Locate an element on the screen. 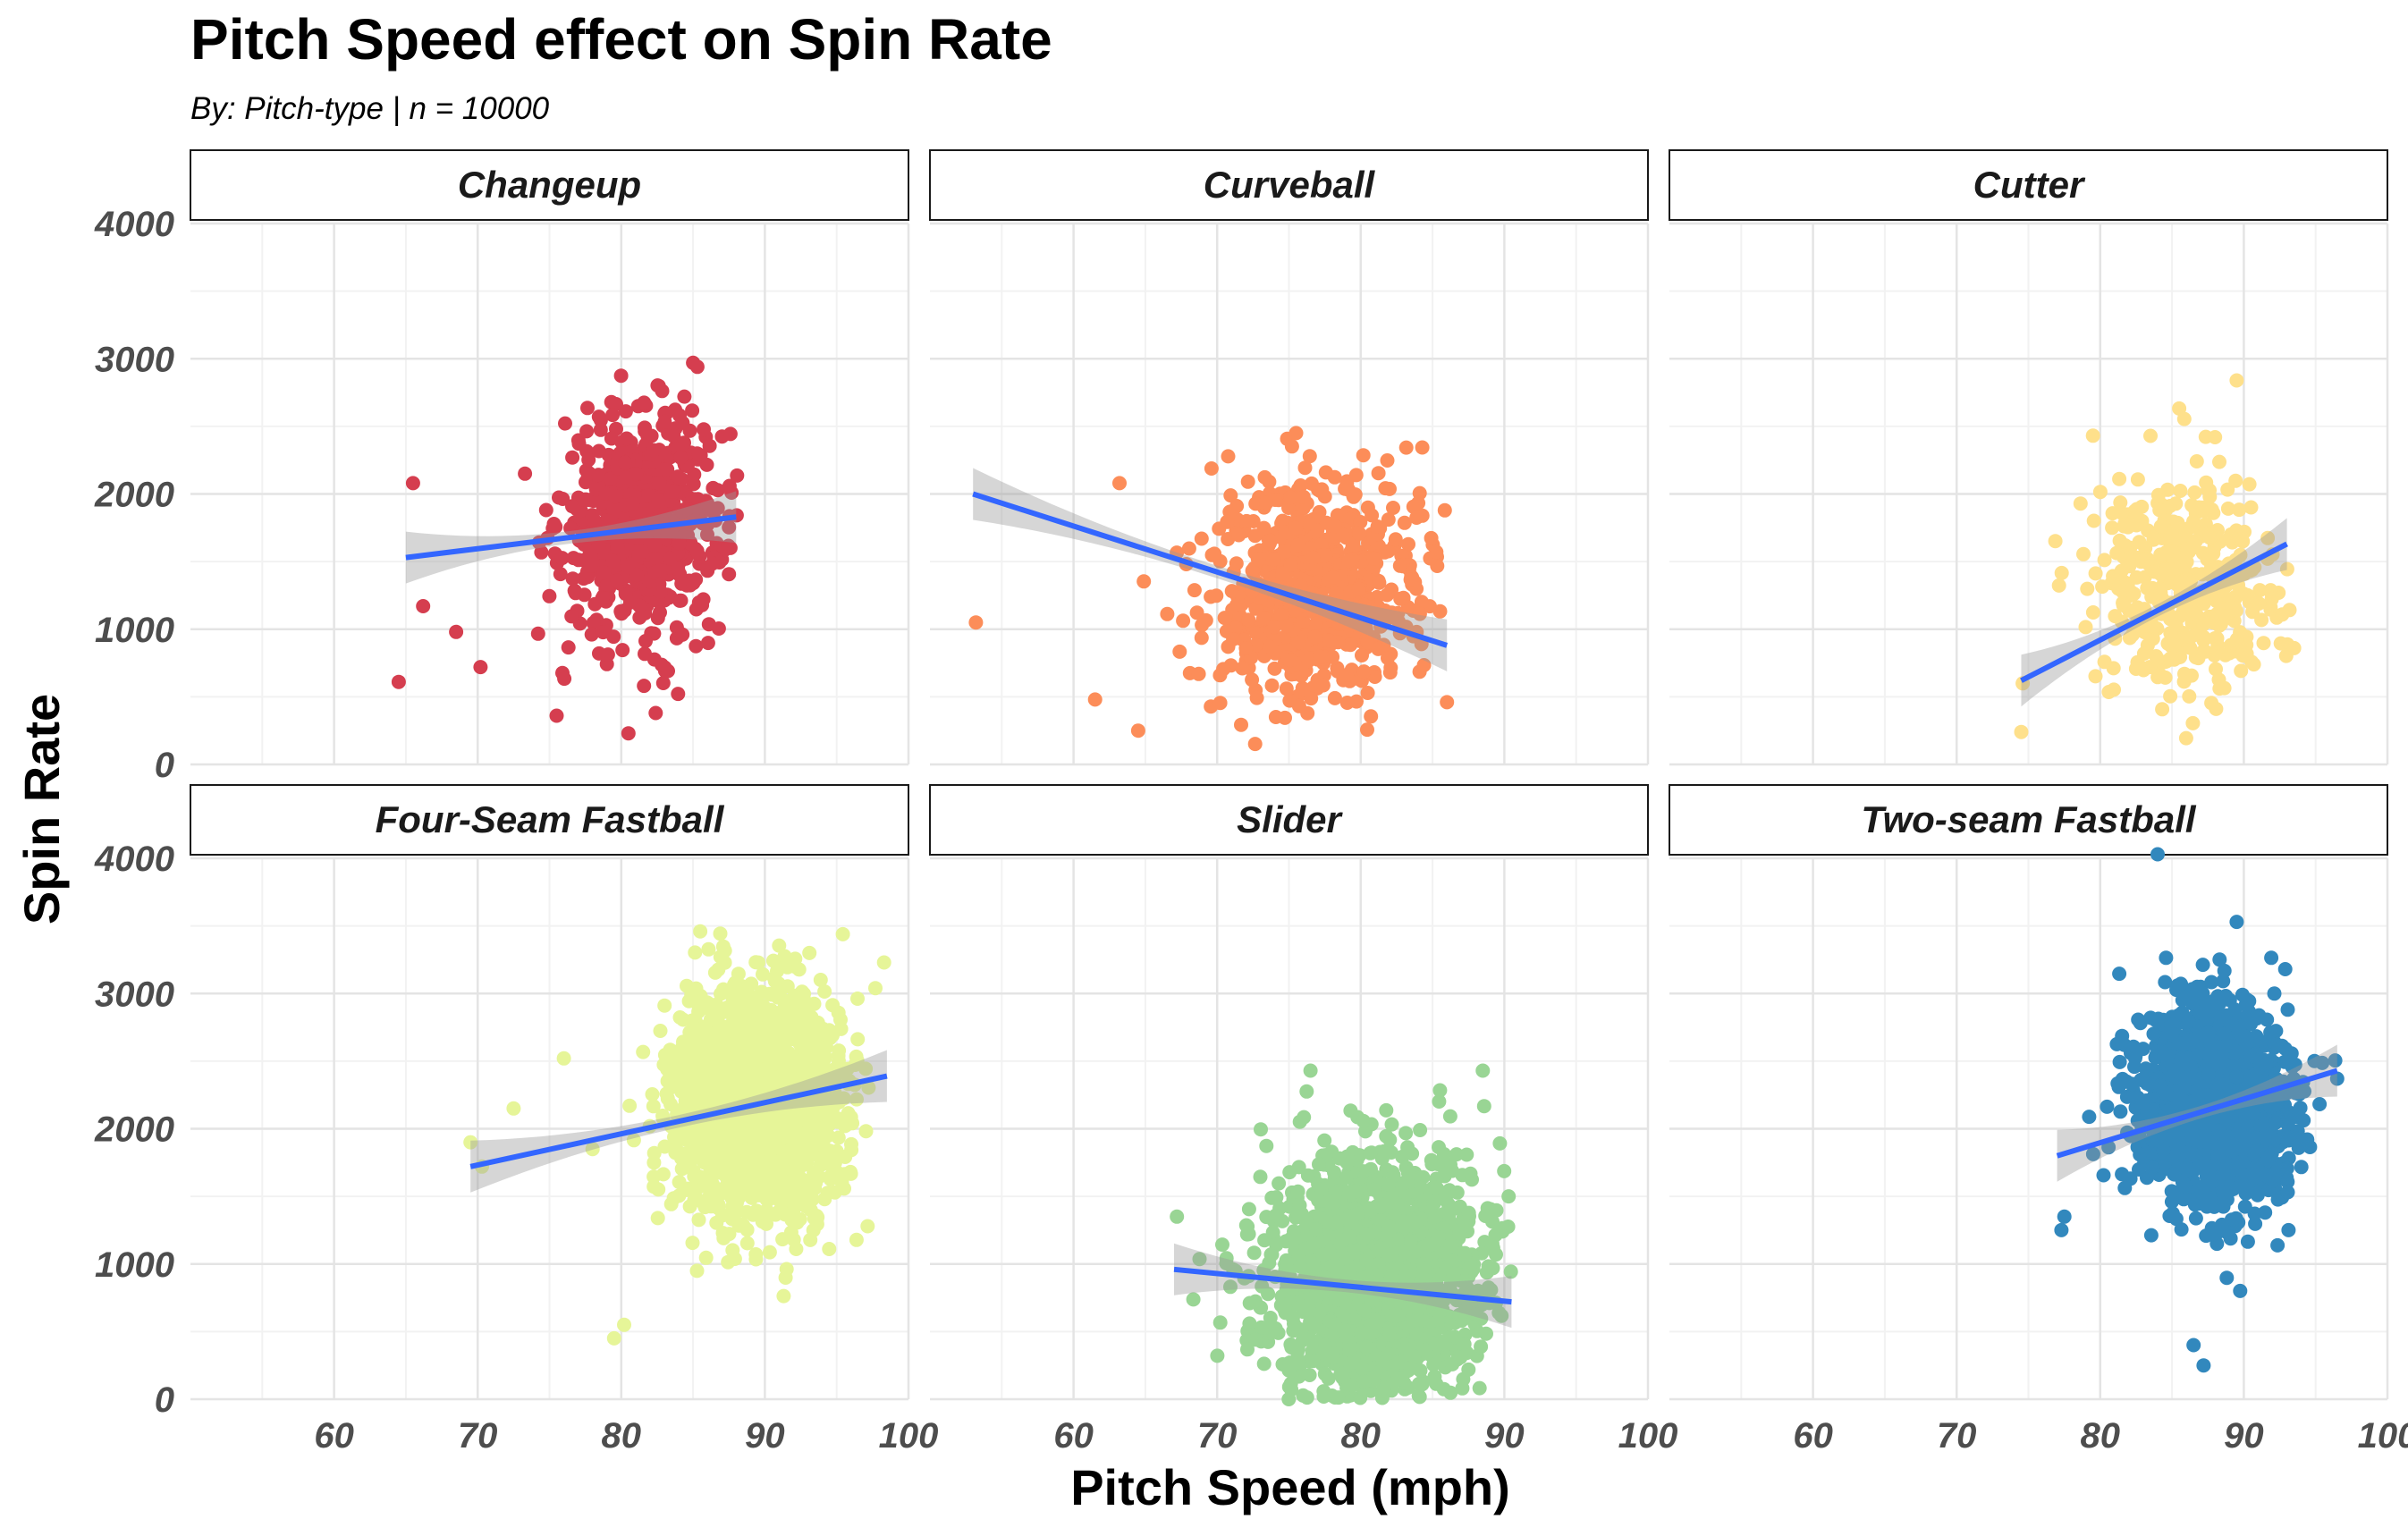 This screenshot has height=1536, width=2408. y-tick-label: 2000 is located at coordinates (134, 1130).